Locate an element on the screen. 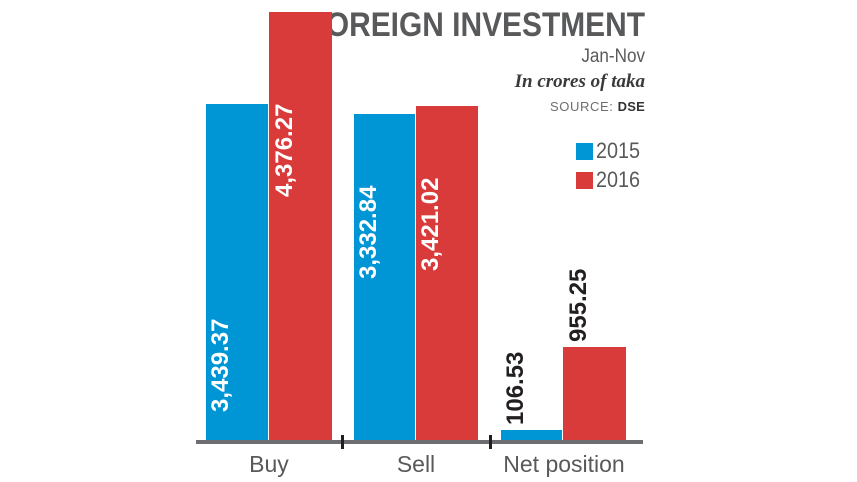 The width and height of the screenshot is (857, 482). source-value: DSE is located at coordinates (631, 107).